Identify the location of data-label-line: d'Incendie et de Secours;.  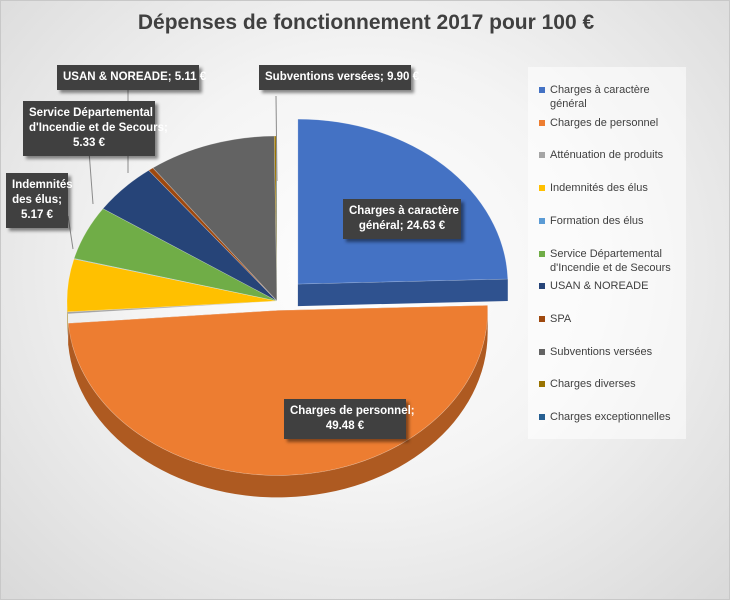
(89, 128).